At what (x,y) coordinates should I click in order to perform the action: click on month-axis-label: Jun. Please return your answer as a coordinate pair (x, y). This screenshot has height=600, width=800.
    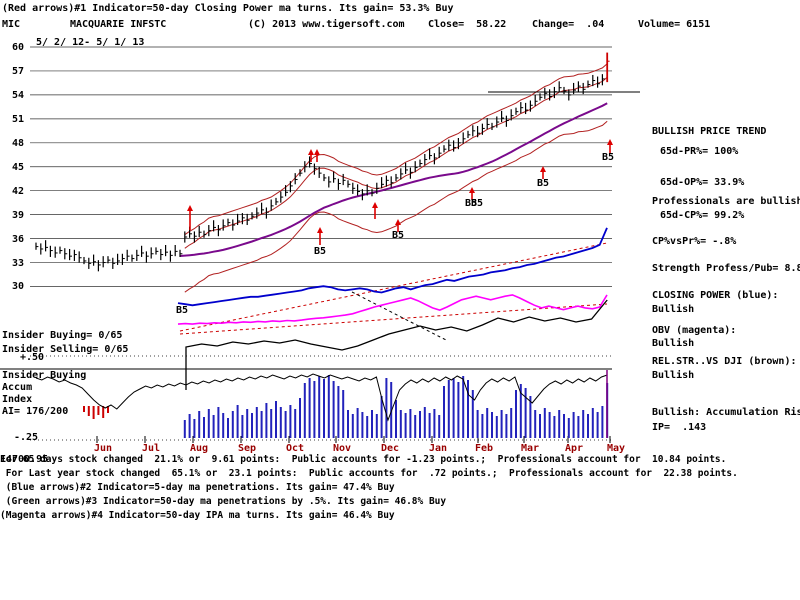
    Looking at the image, I should click on (103, 448).